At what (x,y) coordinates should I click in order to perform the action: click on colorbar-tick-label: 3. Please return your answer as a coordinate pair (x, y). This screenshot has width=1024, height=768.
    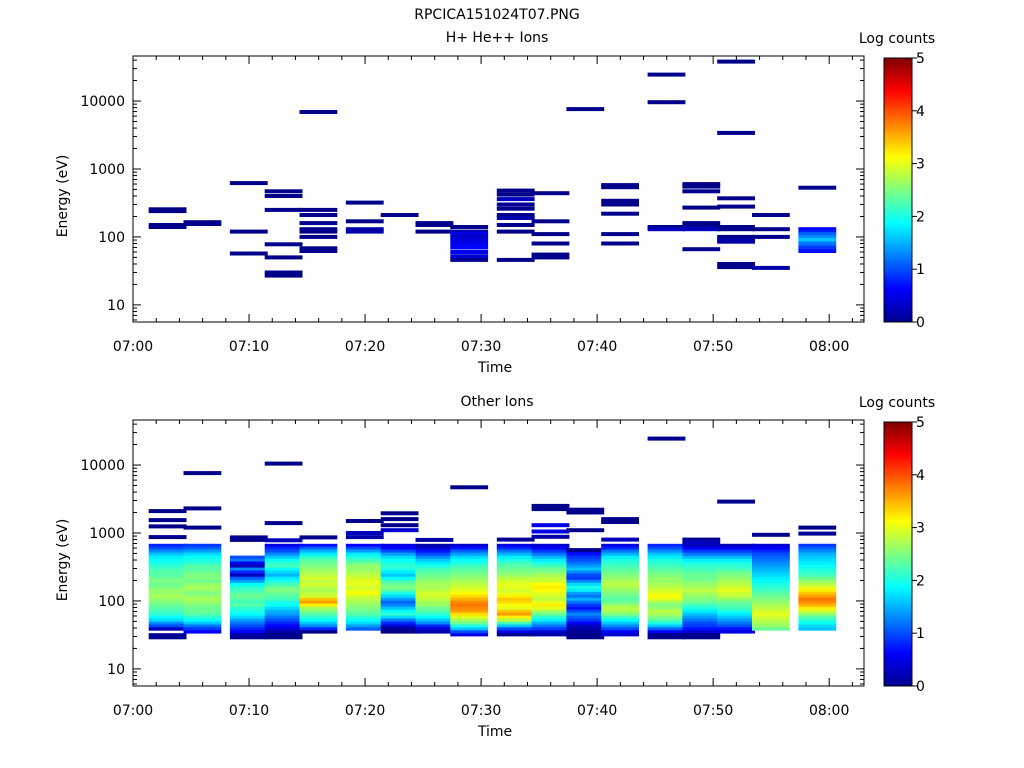
    Looking at the image, I should click on (920, 529).